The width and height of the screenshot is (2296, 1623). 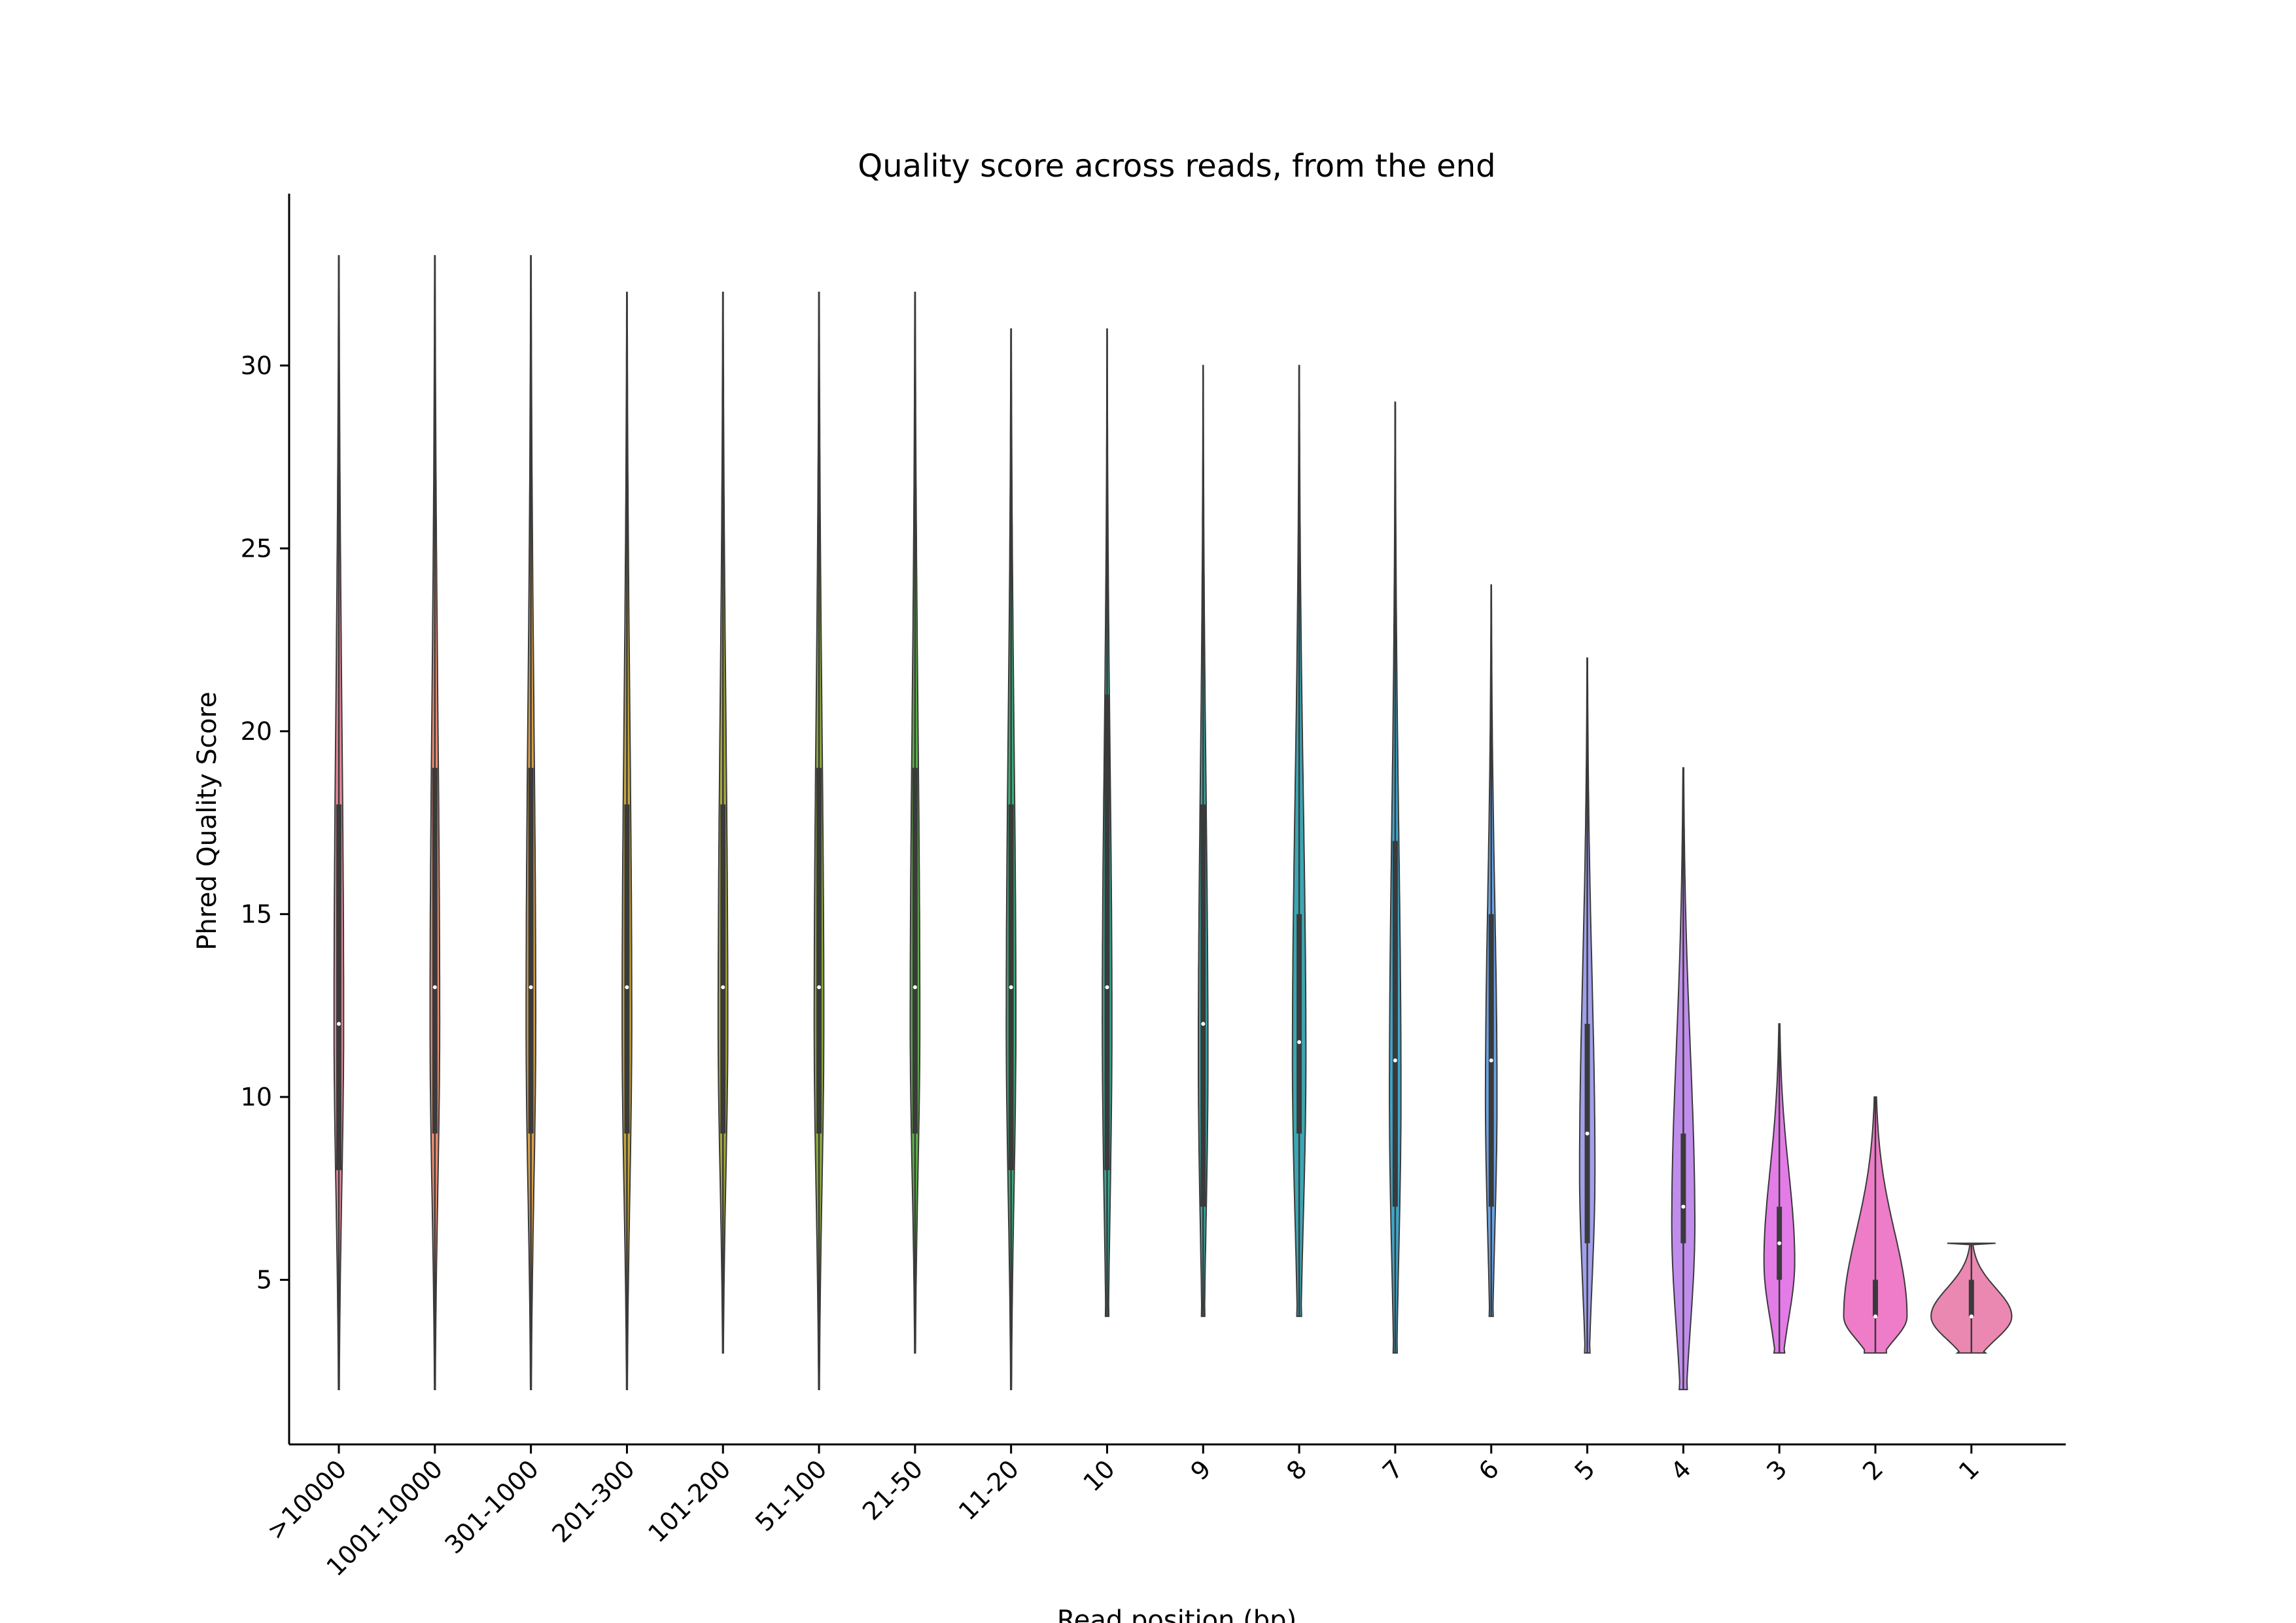 What do you see at coordinates (256, 913) in the screenshot?
I see `y-tick-label: 15` at bounding box center [256, 913].